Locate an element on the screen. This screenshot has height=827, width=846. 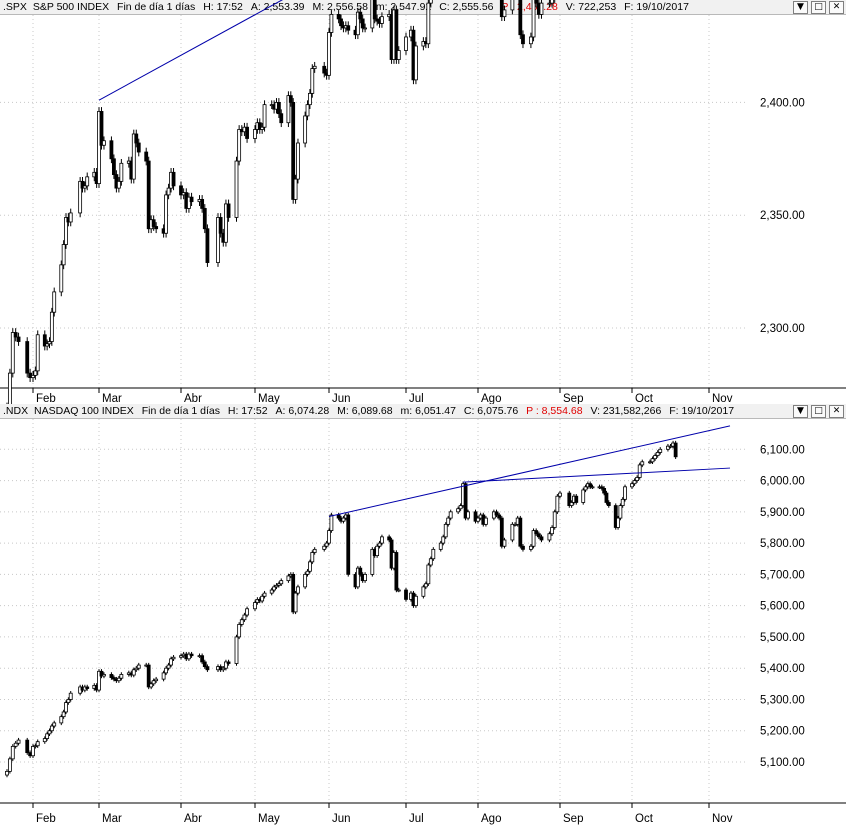
spx-x-tick-label-mar: Mar is located at coordinates (112, 398).